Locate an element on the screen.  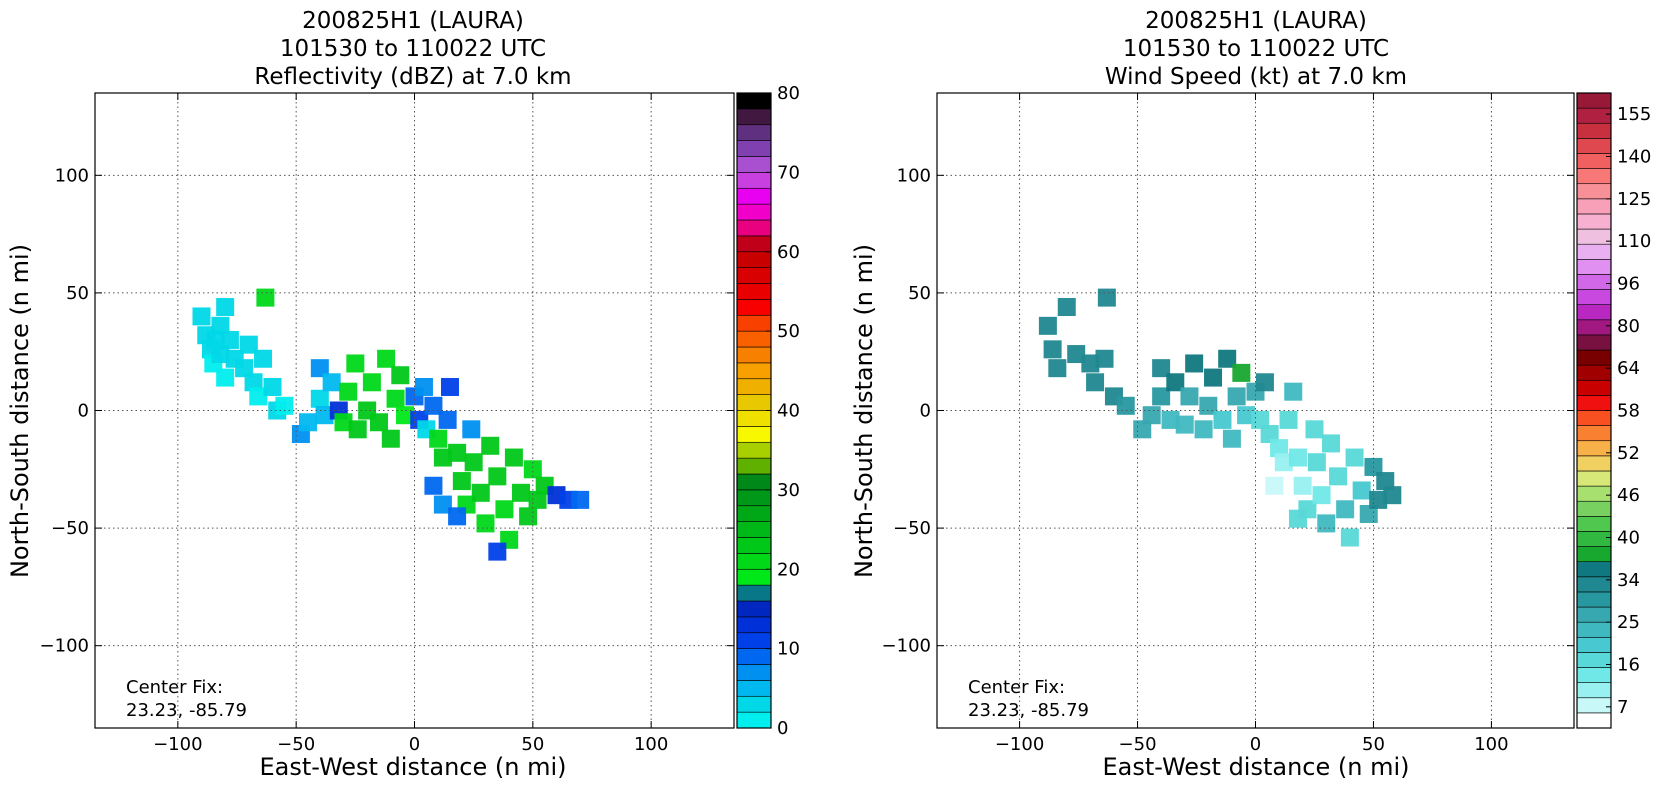
y-tick-label: 100 is located at coordinates (914, 175).